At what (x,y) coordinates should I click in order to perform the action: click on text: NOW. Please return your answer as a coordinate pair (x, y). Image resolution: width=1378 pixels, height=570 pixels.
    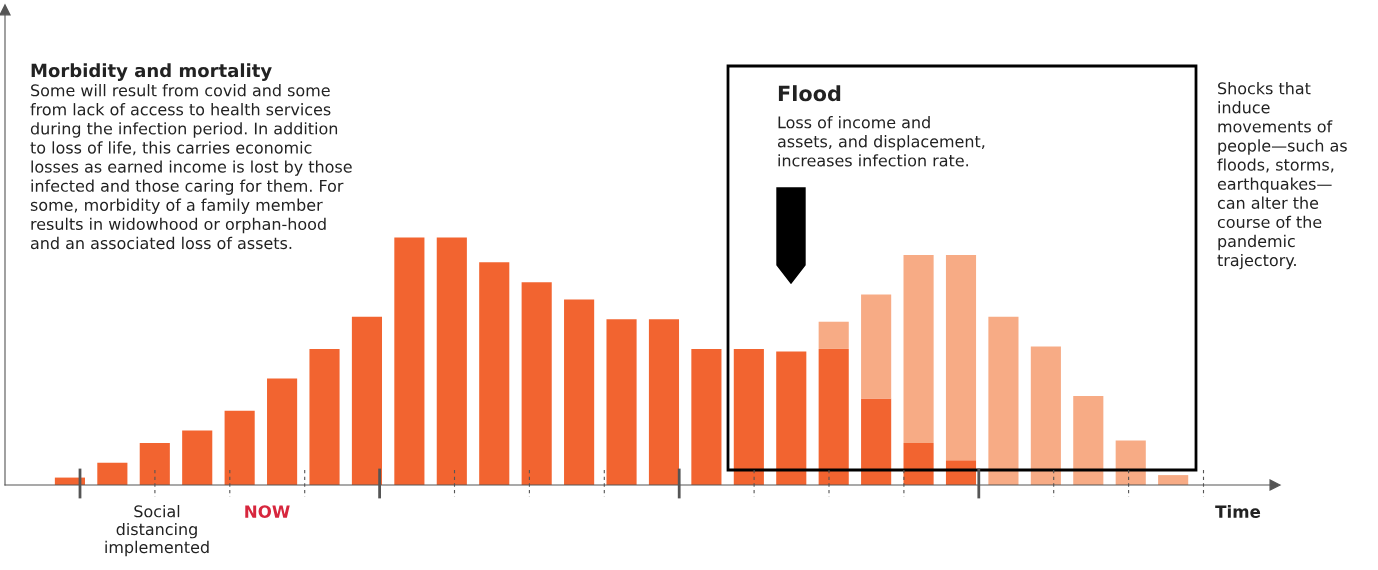
    Looking at the image, I should click on (267, 511).